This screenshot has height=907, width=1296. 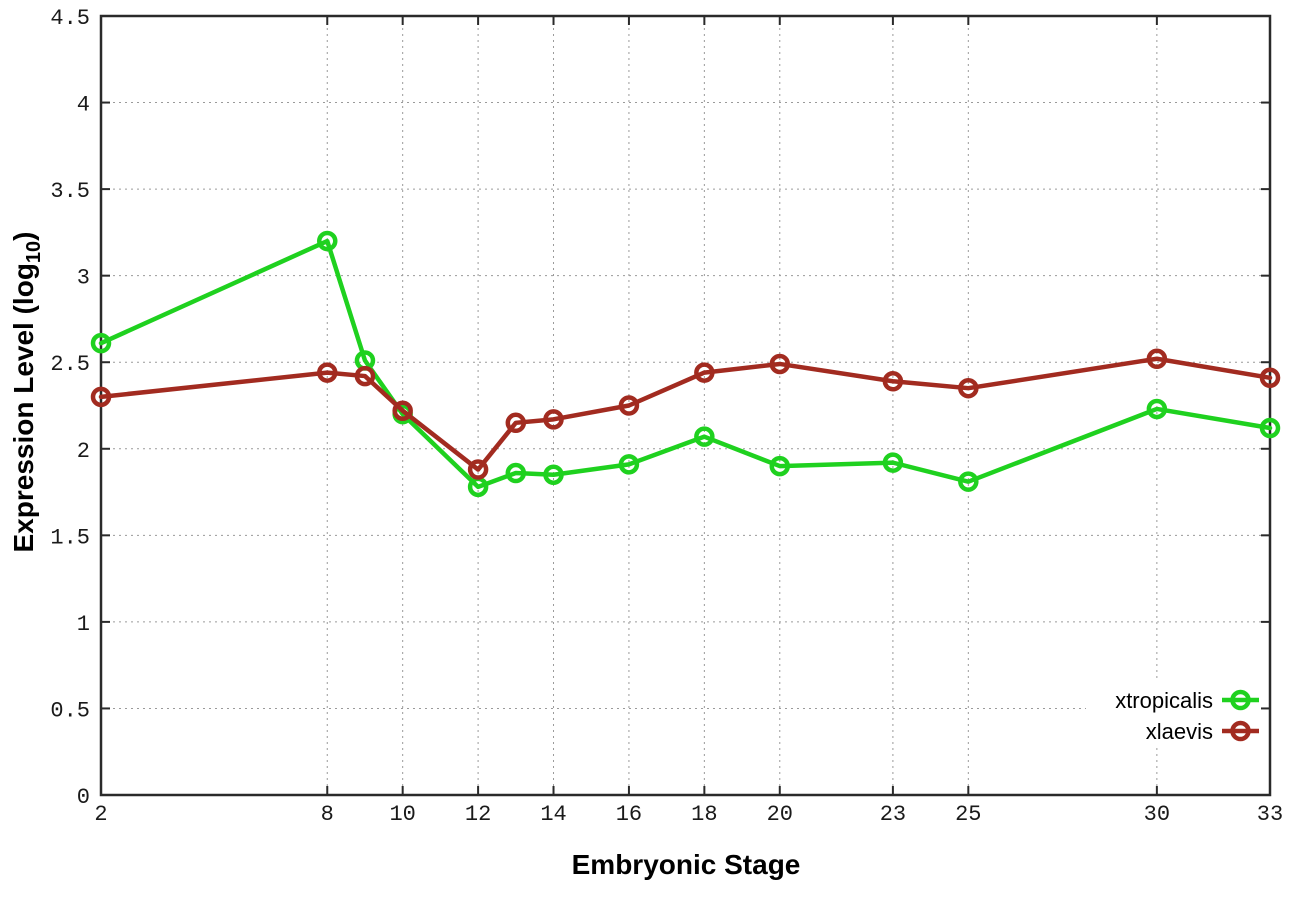 I want to click on x-tick-label: 10, so click(x=402, y=814).